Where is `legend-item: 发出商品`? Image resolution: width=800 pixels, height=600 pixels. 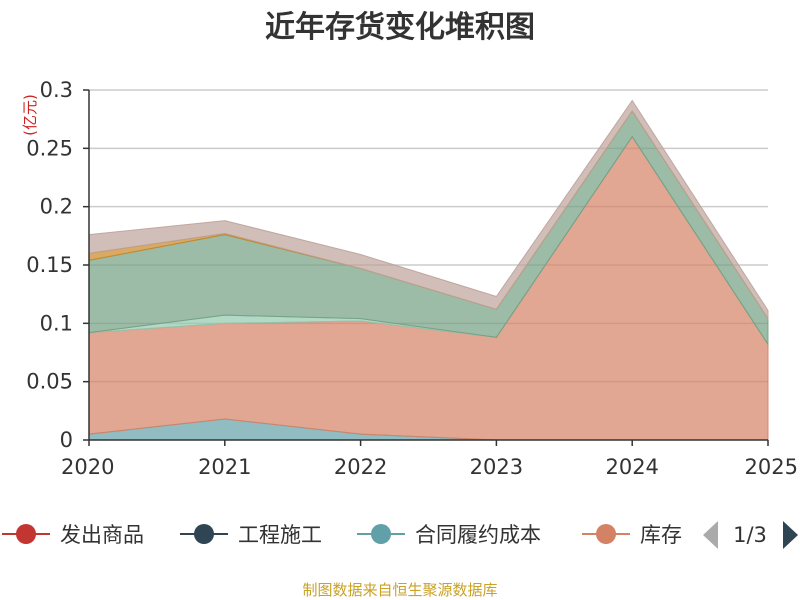 legend-item: 发出商品 is located at coordinates (73, 535).